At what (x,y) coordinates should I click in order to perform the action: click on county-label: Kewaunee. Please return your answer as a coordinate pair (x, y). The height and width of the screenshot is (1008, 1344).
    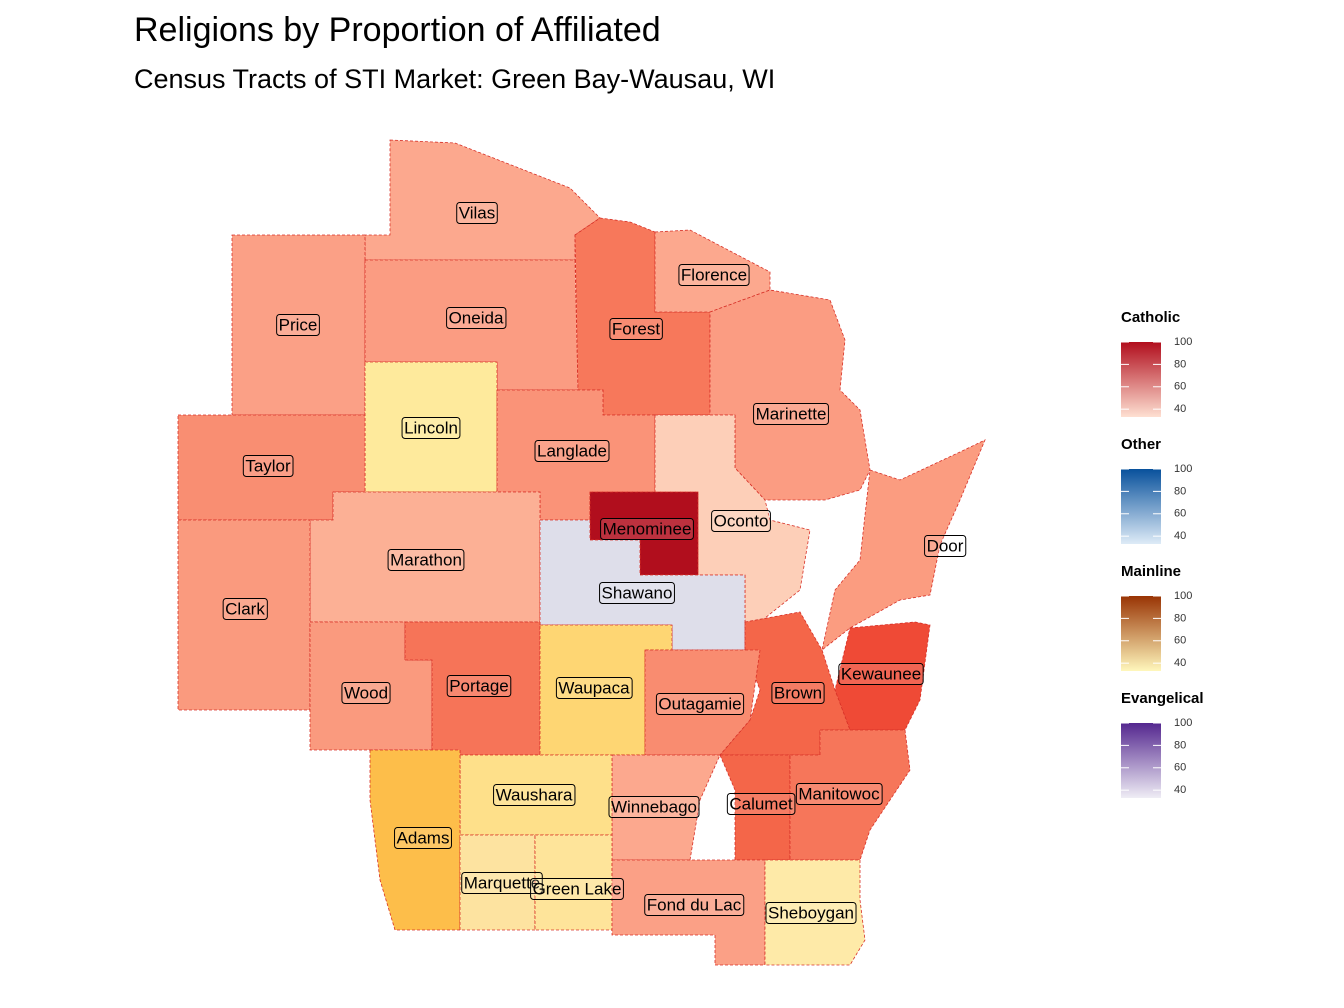
    Looking at the image, I should click on (881, 673).